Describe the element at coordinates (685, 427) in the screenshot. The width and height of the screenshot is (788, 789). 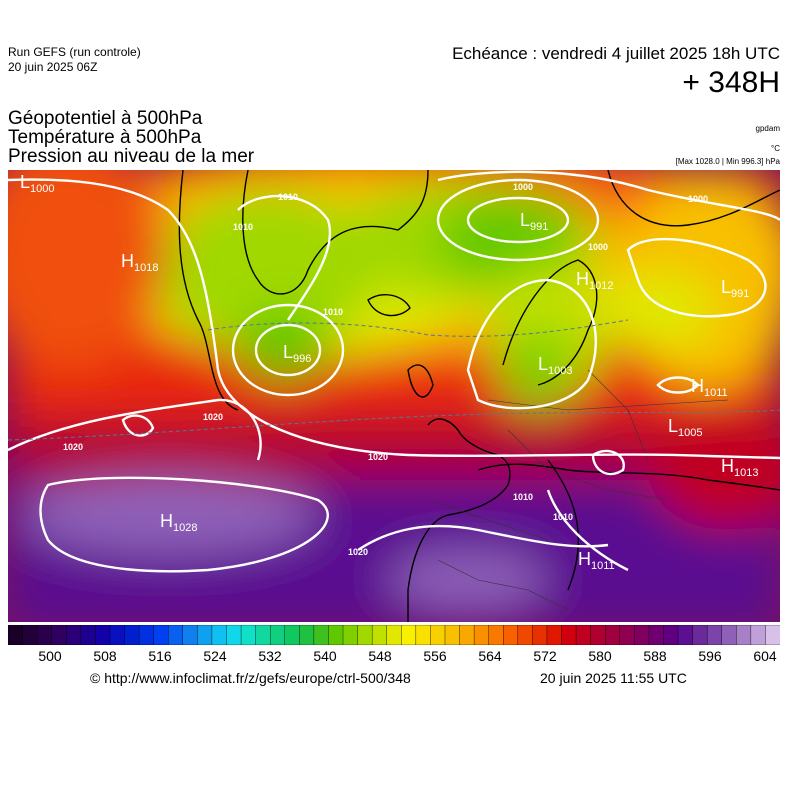
I see `low-pressure-center: L1005` at that location.